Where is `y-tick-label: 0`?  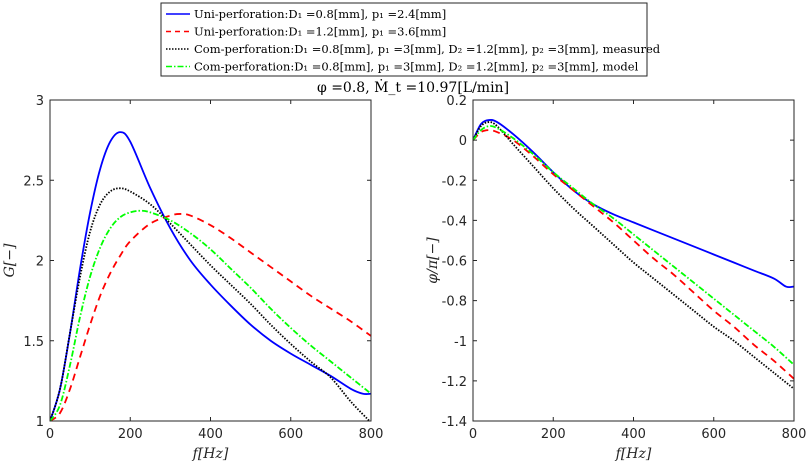
y-tick-label: 0 is located at coordinates (463, 141).